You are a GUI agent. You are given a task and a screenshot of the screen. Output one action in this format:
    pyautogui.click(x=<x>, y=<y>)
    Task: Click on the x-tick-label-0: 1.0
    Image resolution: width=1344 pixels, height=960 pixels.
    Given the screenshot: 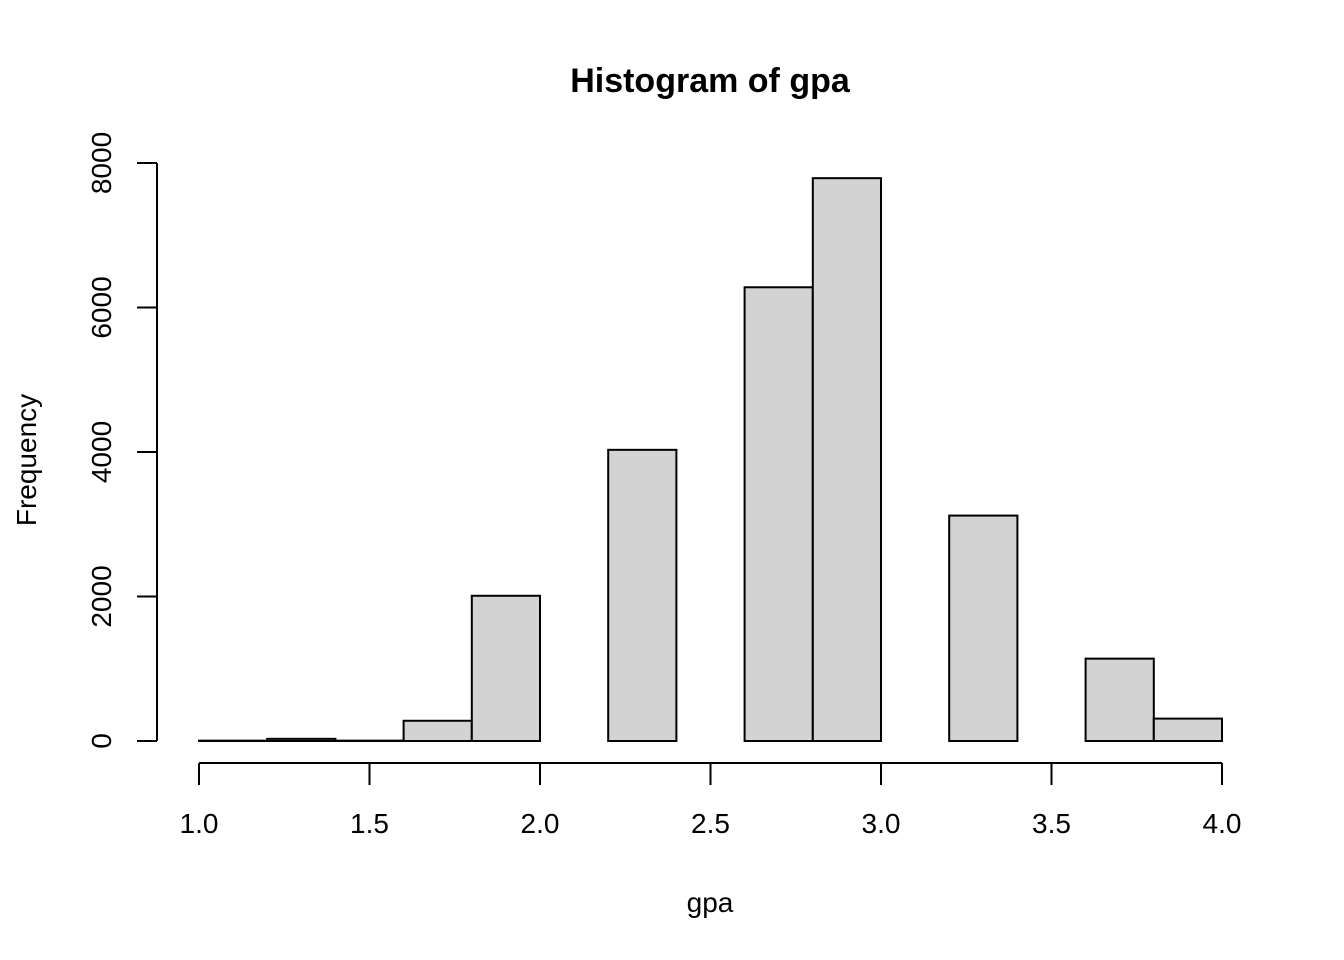 What is the action you would take?
    pyautogui.click(x=199, y=823)
    